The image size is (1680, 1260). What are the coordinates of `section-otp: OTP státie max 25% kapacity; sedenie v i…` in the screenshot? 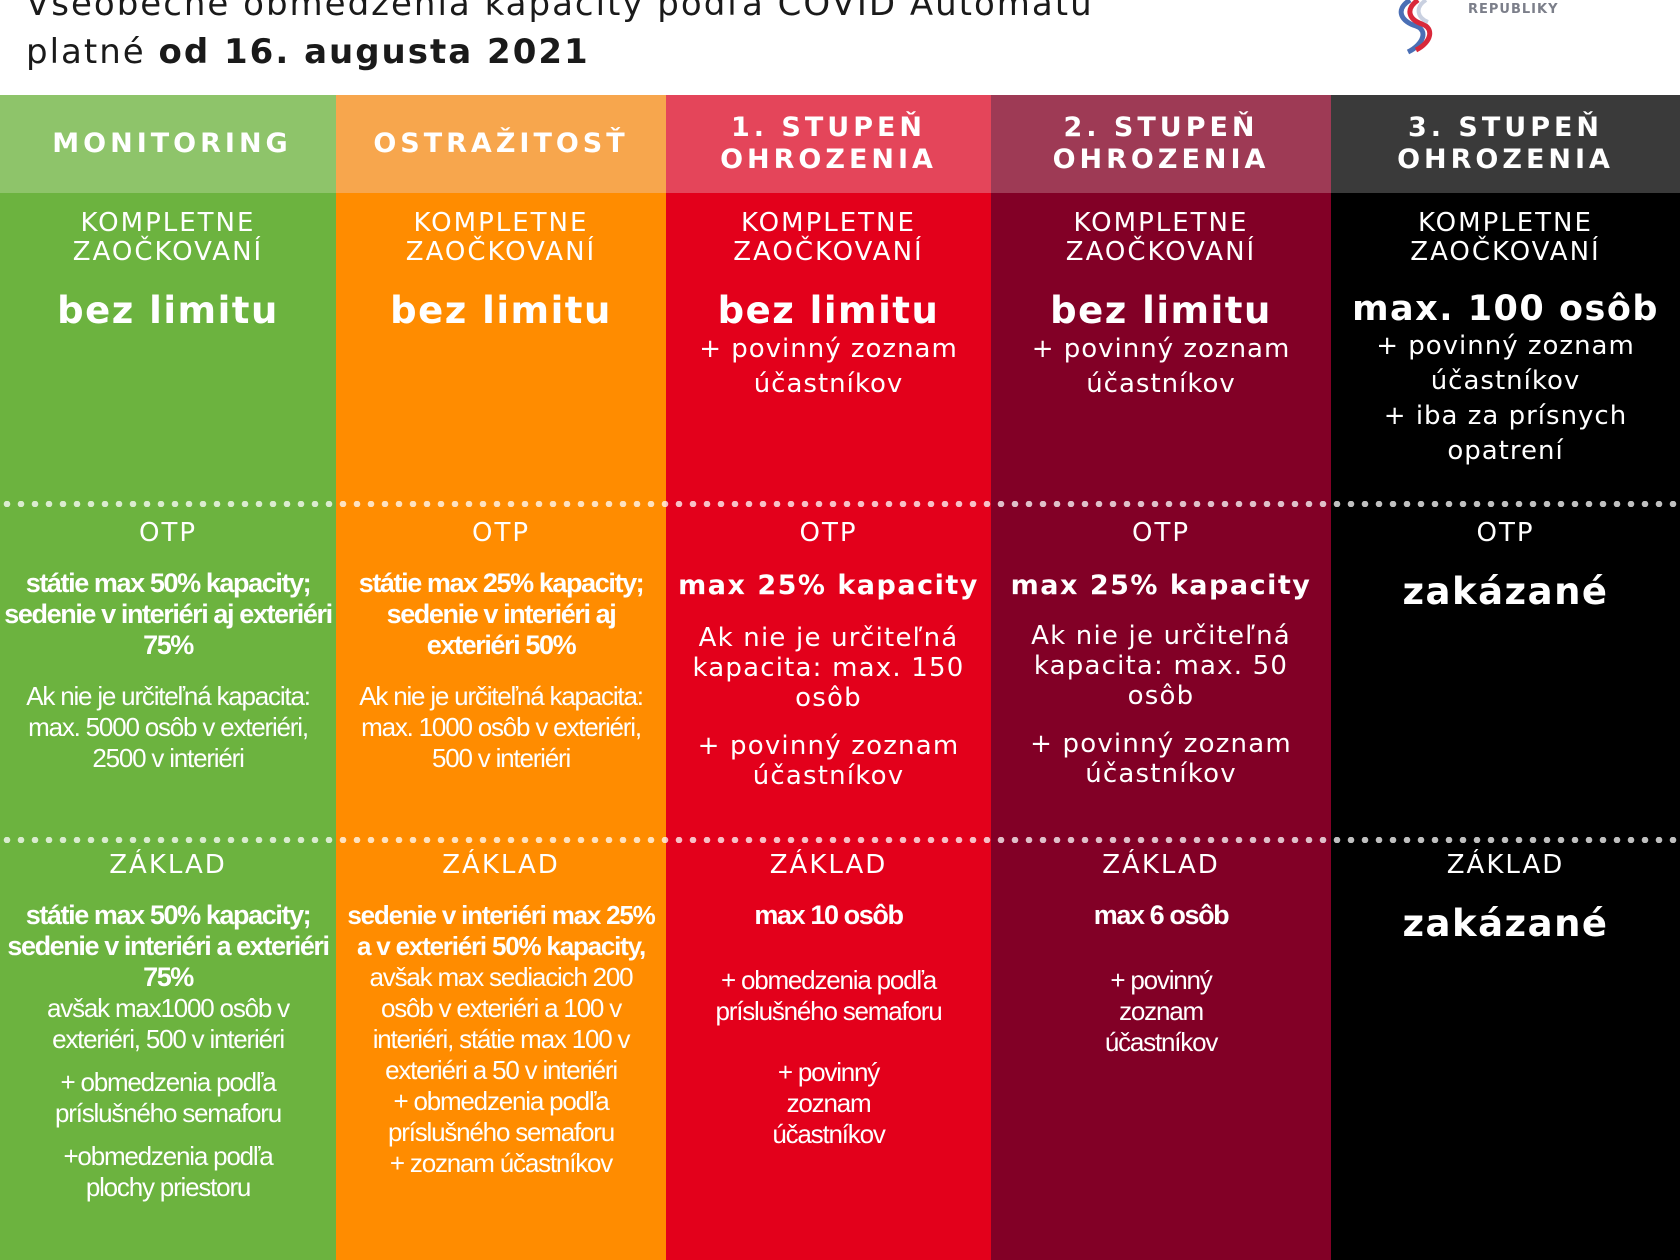 It's located at (501, 669).